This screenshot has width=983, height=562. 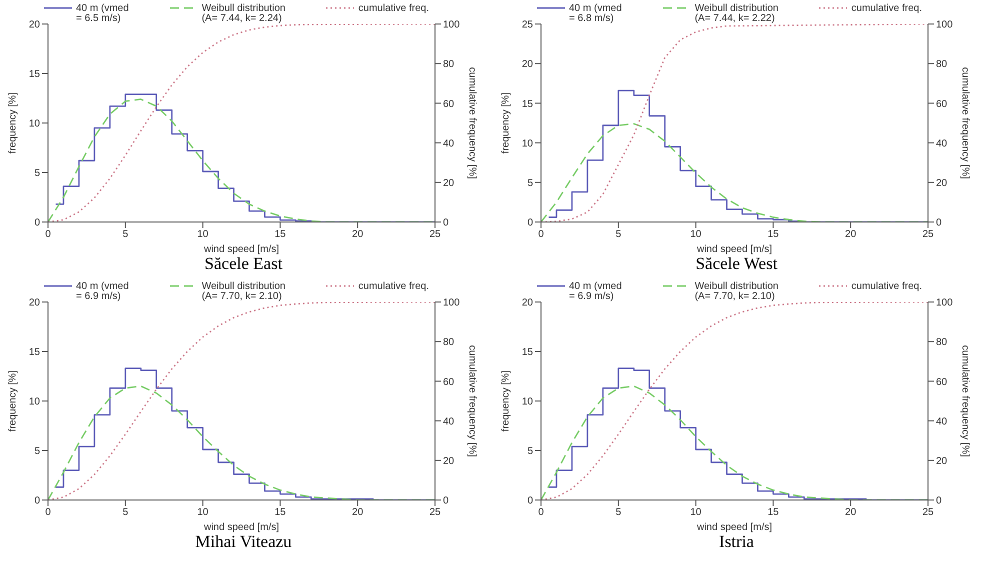 I want to click on text: Săcele East, so click(x=244, y=264).